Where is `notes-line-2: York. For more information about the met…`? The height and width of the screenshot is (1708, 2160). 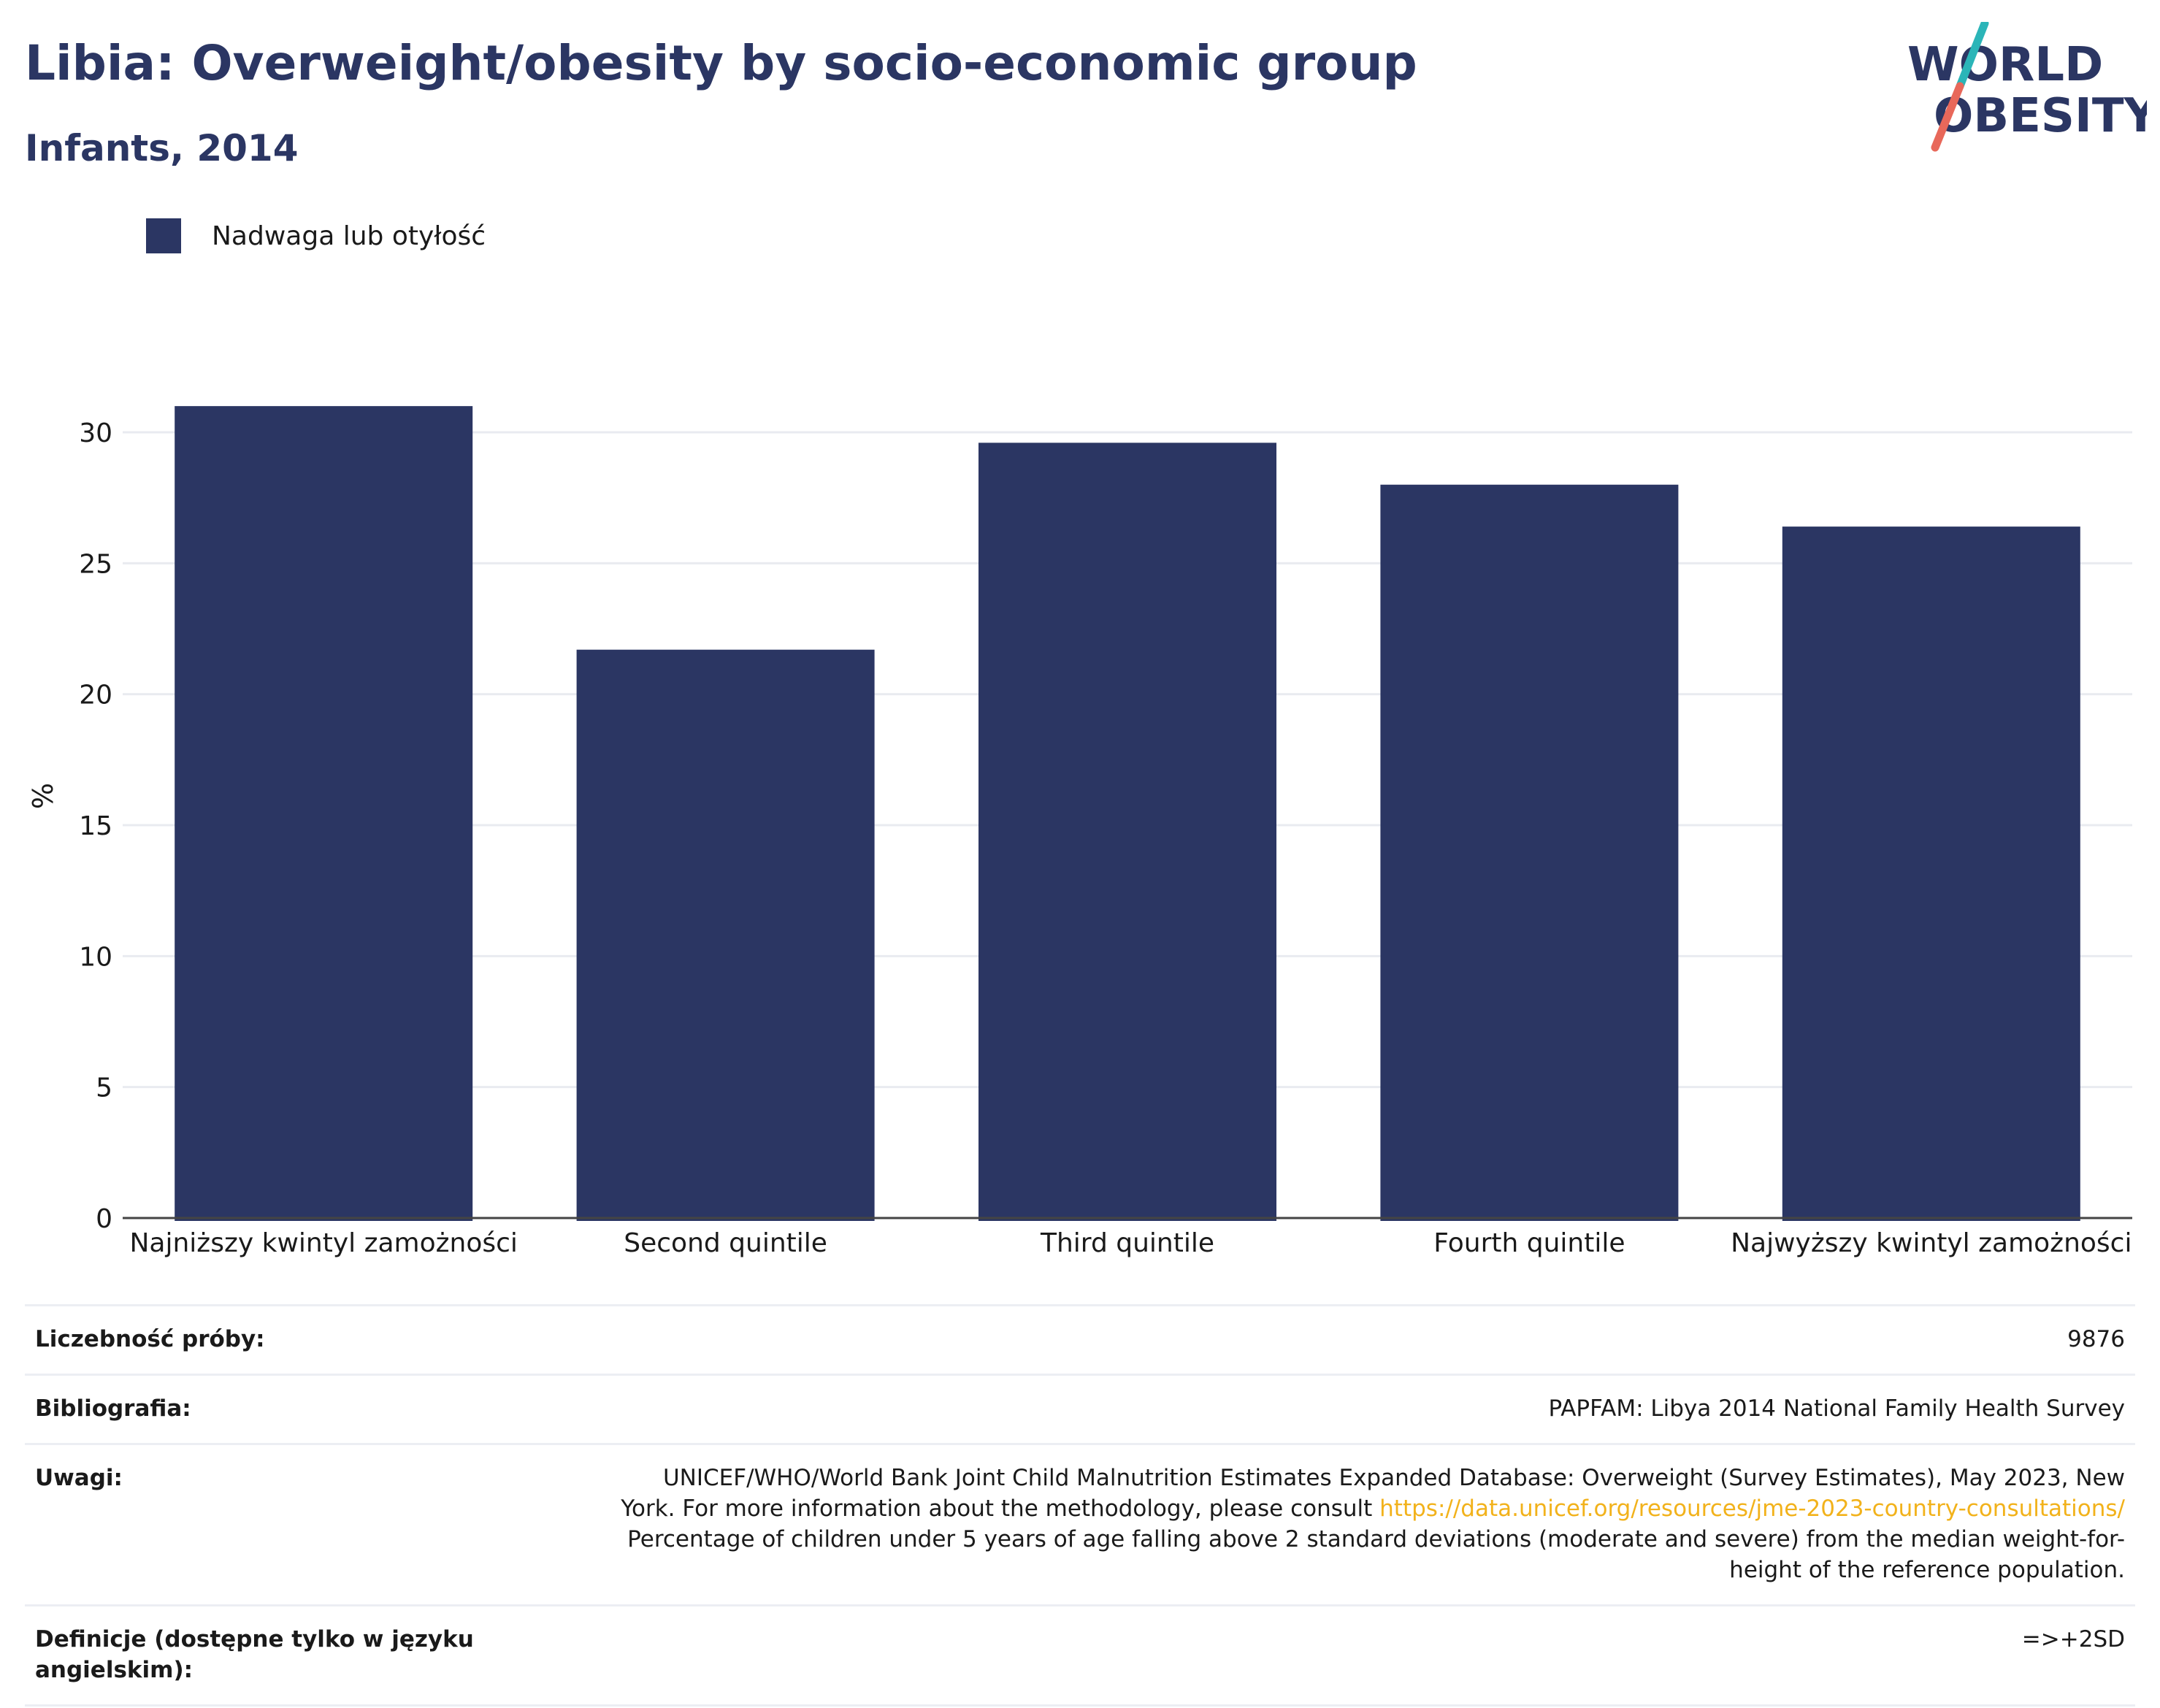 notes-line-2: York. For more information about the met… is located at coordinates (1373, 1508).